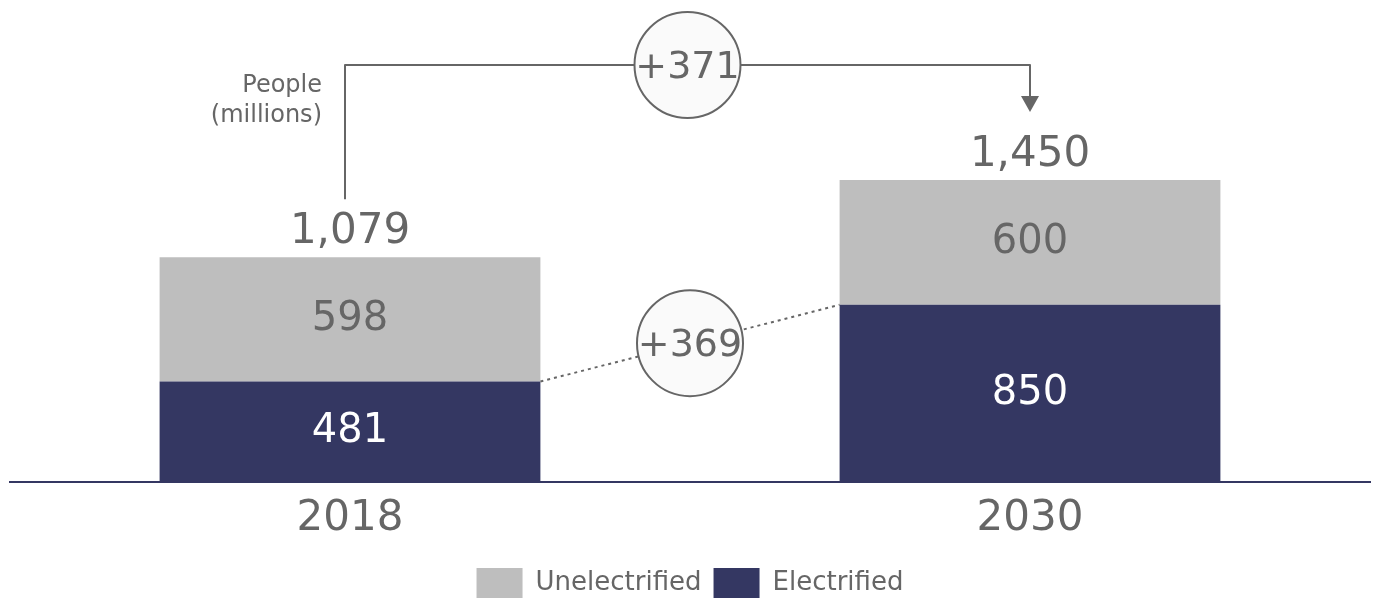 Image resolution: width=1378 pixels, height=608 pixels. I want to click on data-label: 850, so click(1030, 389).